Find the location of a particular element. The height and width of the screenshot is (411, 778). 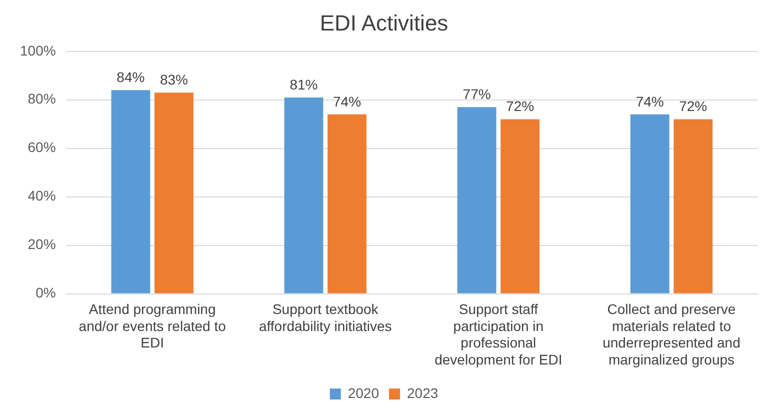

chart-title: EDI Activities is located at coordinates (384, 23).